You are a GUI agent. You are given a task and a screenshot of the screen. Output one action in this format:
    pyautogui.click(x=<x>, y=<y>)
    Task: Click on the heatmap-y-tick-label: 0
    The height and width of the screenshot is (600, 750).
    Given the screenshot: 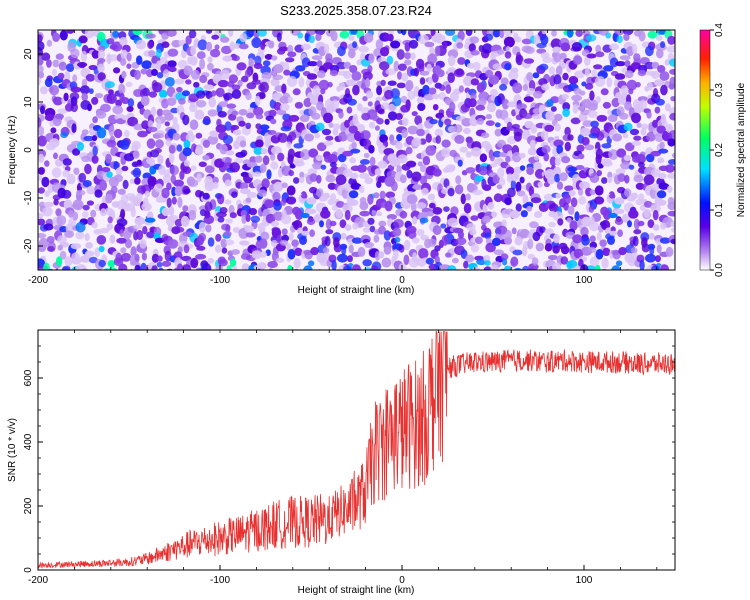 What is the action you would take?
    pyautogui.click(x=28, y=150)
    